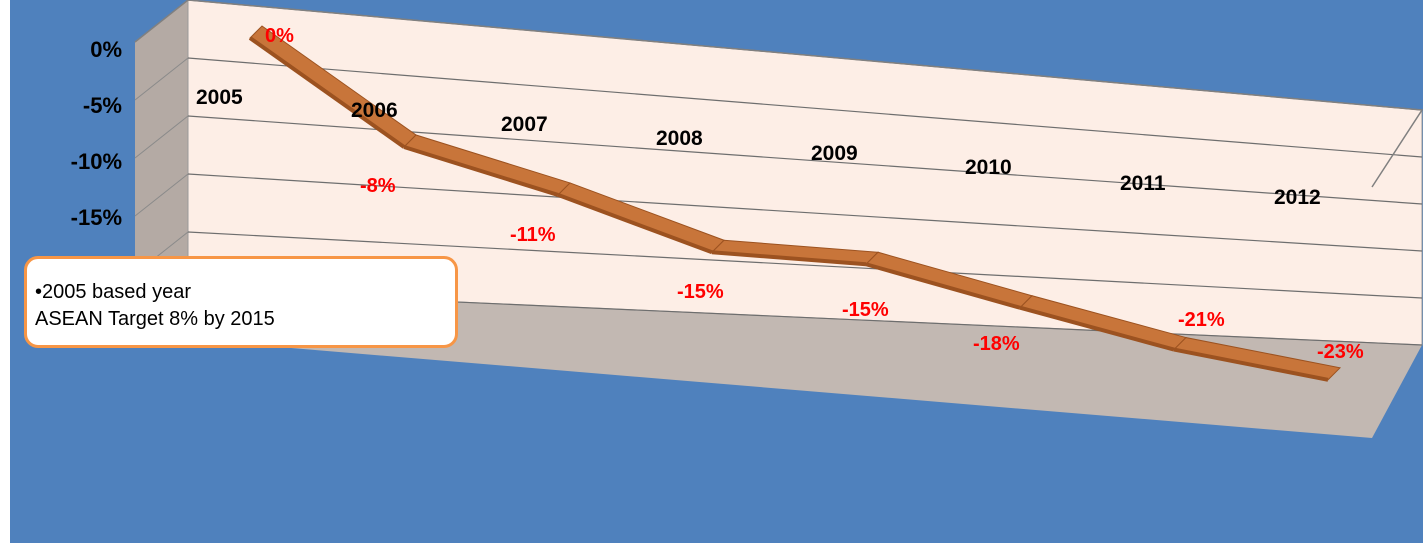  Describe the element at coordinates (1297, 197) in the screenshot. I see `x-category-label: 2012` at that location.